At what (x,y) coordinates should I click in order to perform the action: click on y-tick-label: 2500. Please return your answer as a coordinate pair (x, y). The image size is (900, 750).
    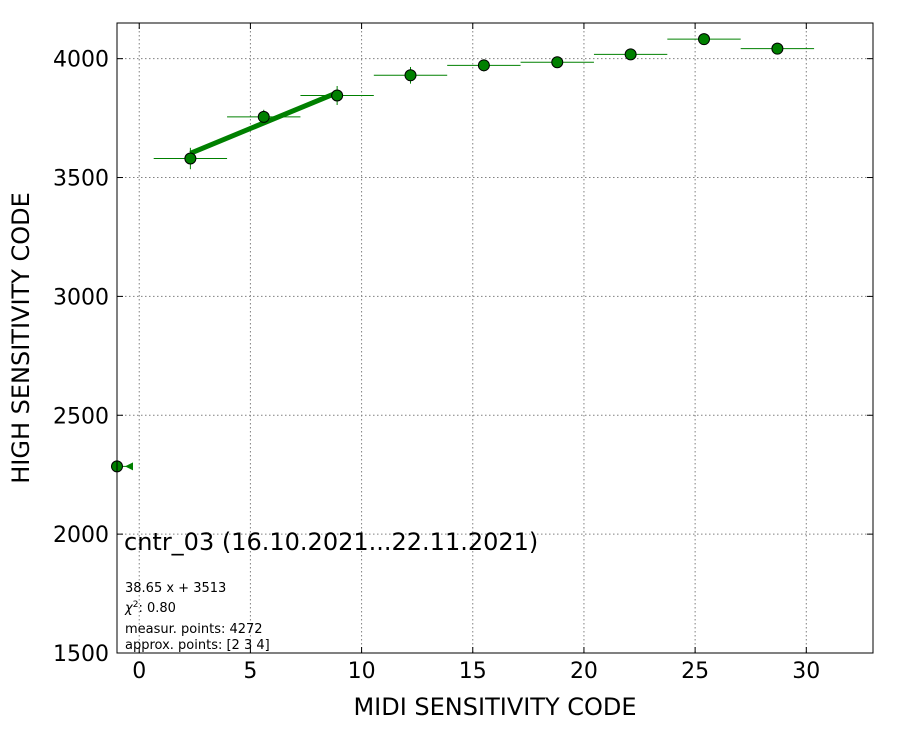
    Looking at the image, I should click on (81, 416).